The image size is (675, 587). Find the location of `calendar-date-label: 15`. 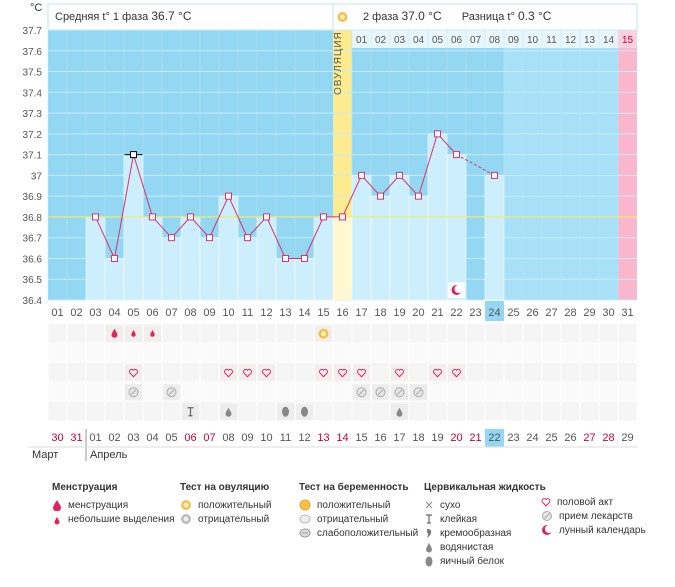

calendar-date-label: 15 is located at coordinates (361, 438).